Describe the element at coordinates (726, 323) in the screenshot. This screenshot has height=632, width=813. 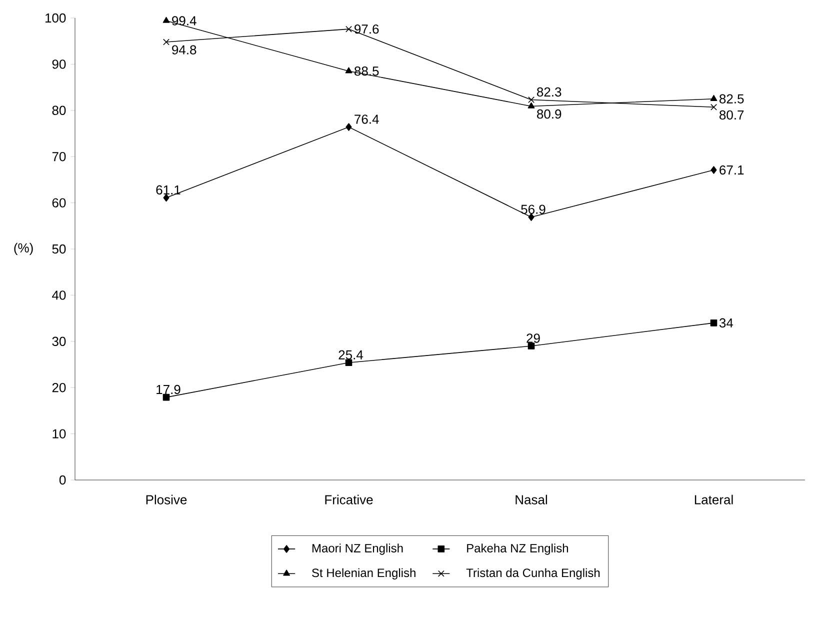
I see `data-label: 34` at that location.